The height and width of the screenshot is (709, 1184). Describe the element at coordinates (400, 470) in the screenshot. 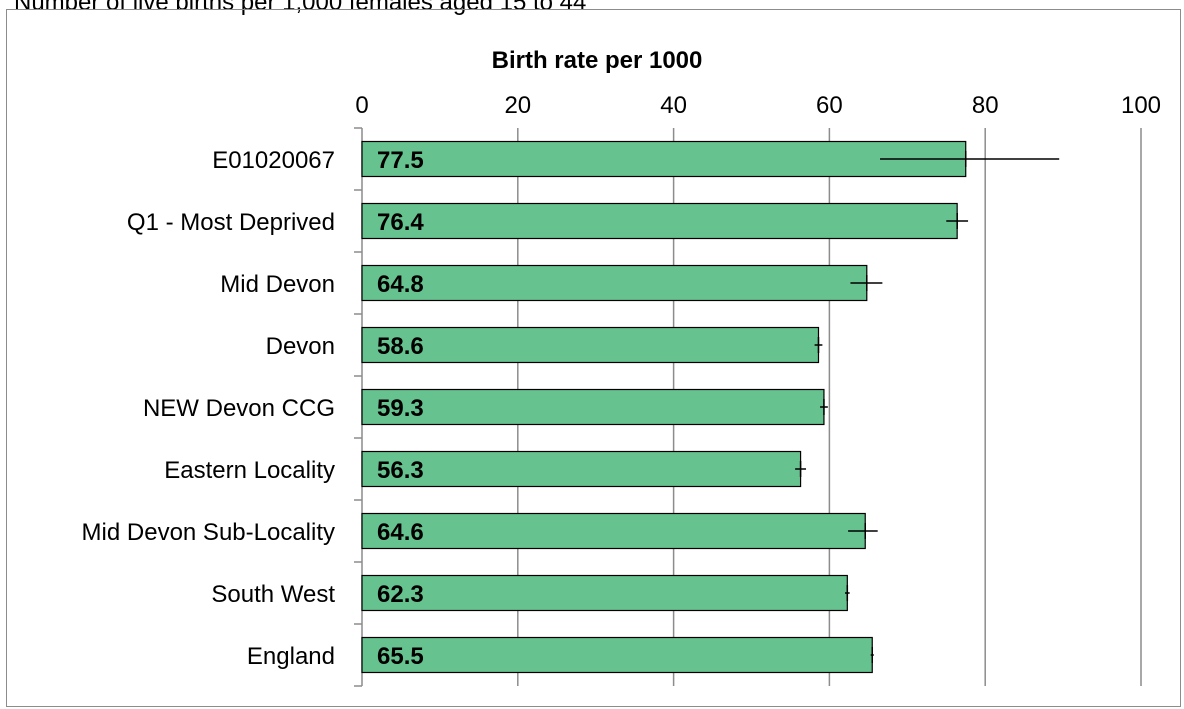

I see `data-label: 56.3` at that location.